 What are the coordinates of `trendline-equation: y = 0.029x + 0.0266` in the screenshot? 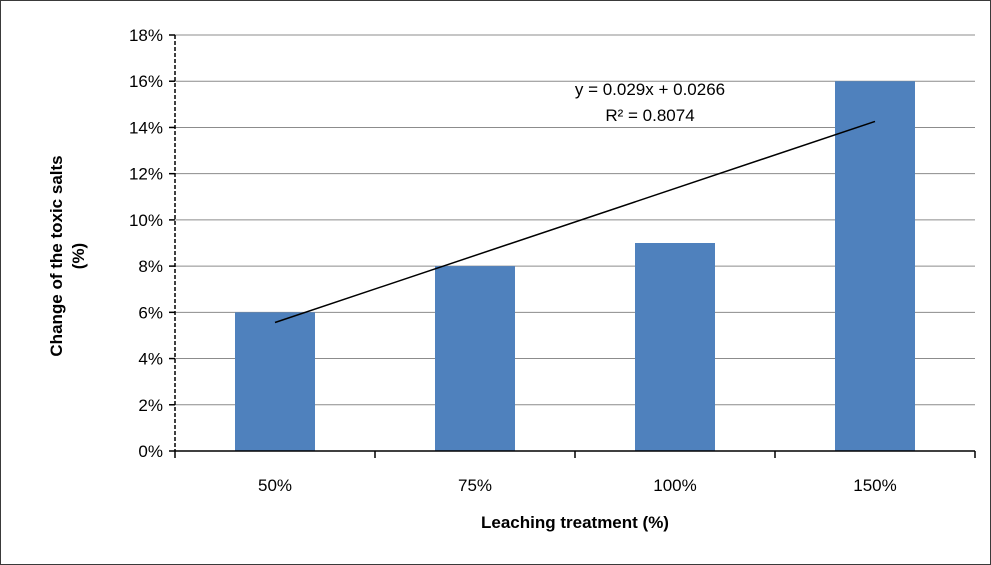 It's located at (650, 89).